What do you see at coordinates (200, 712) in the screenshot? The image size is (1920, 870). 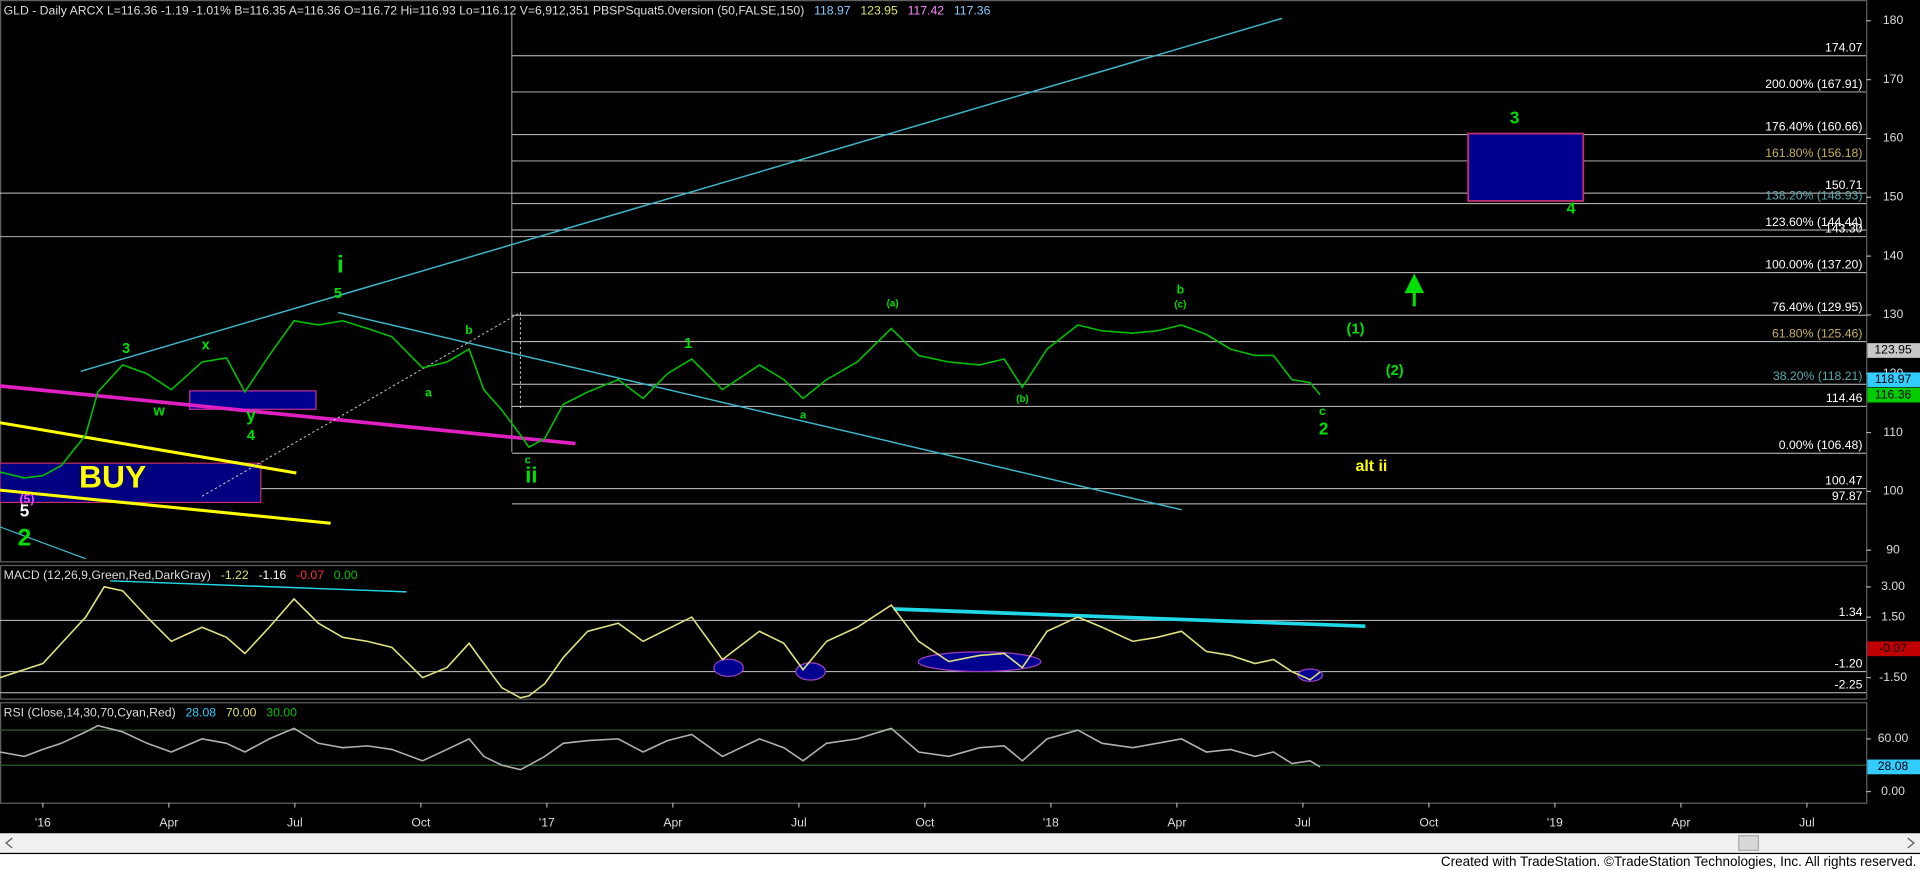 I see `header-value: 28.08` at bounding box center [200, 712].